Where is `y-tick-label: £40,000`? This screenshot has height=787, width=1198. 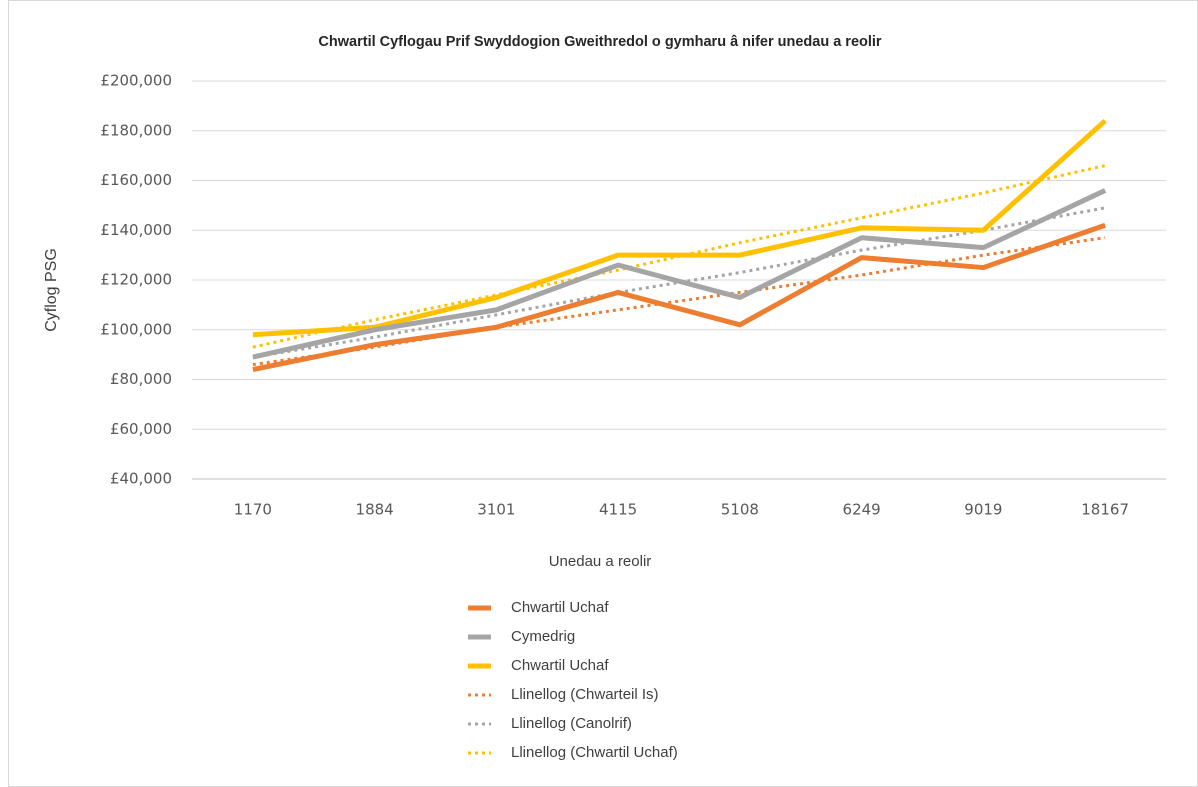 y-tick-label: £40,000 is located at coordinates (141, 479).